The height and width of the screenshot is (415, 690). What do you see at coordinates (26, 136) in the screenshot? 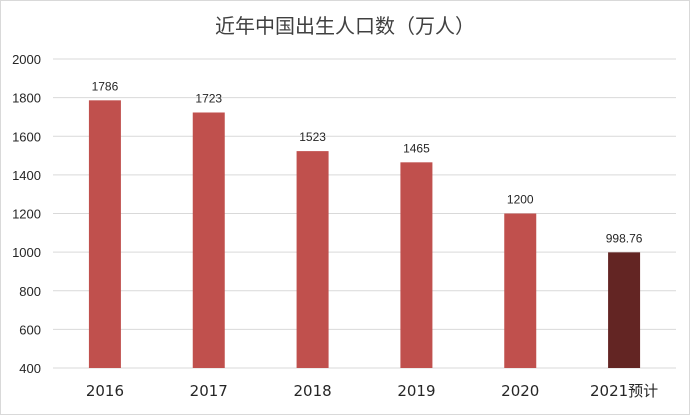
I see `y-tick-label: 1600` at bounding box center [26, 136].